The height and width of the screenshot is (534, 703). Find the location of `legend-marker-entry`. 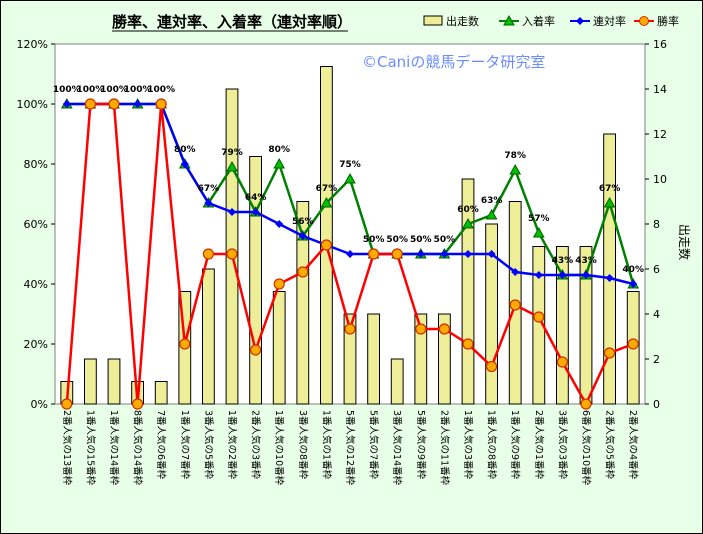

legend-marker-entry is located at coordinates (509, 20).